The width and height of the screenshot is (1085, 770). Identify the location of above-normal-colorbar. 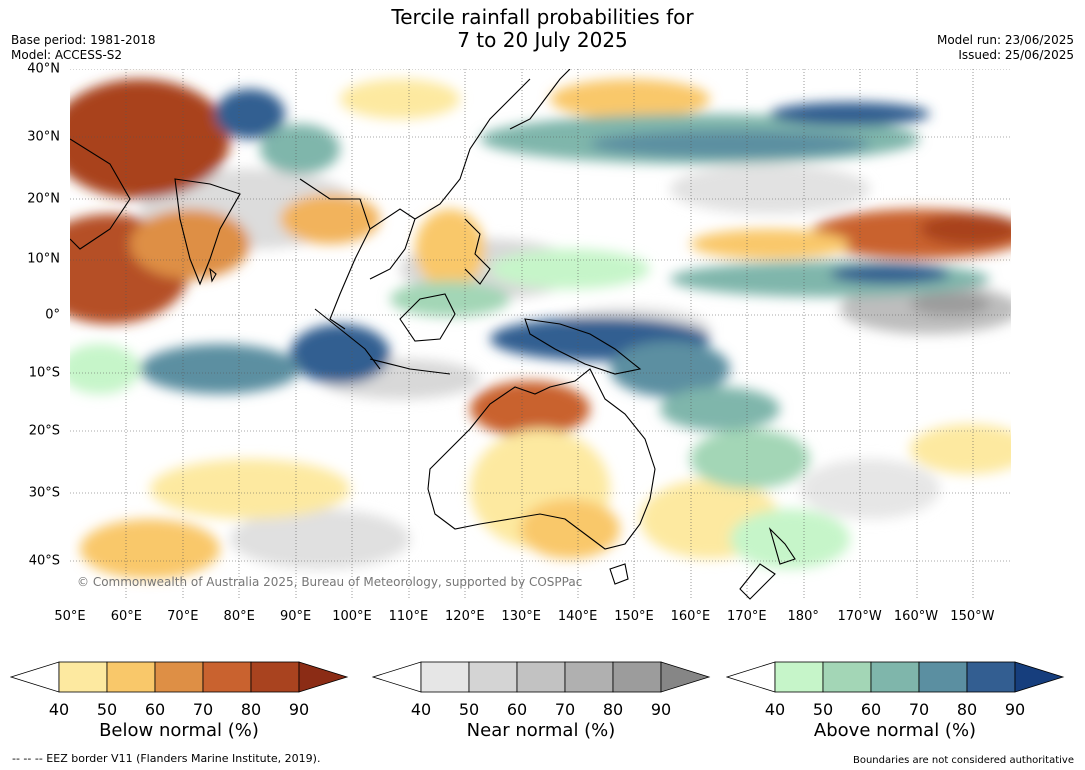
(895, 677).